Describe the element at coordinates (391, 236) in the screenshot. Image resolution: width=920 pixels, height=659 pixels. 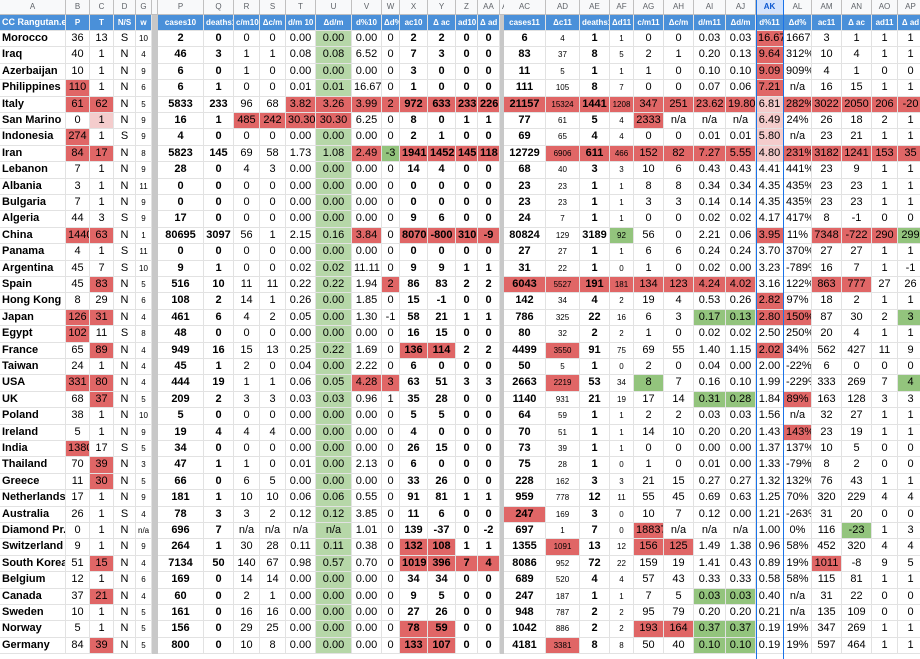
I see `cell-r12-c13: 0` at that location.